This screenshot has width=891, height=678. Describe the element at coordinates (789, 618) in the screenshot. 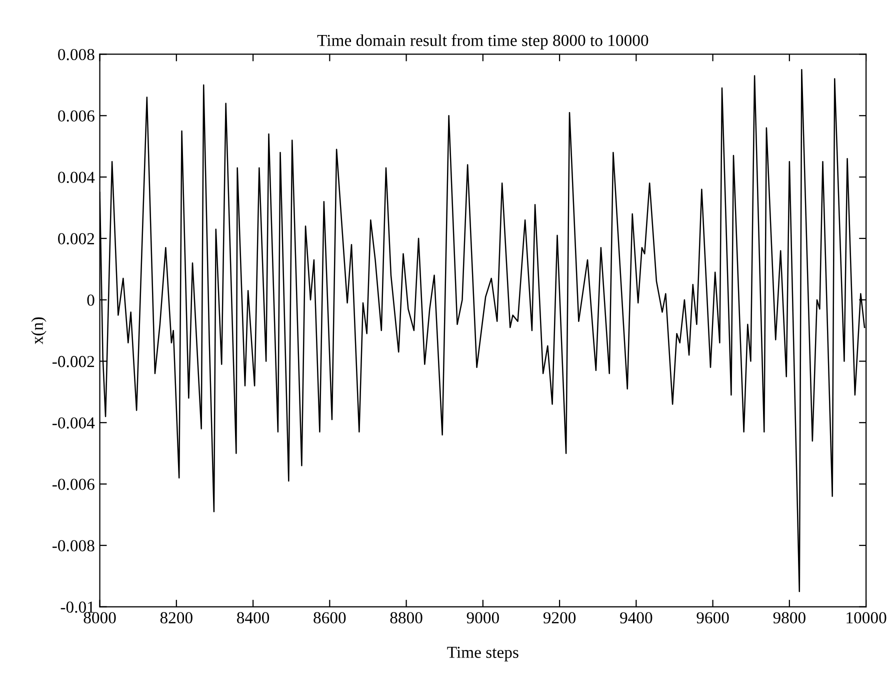

I see `x-tick-label: 9800` at that location.